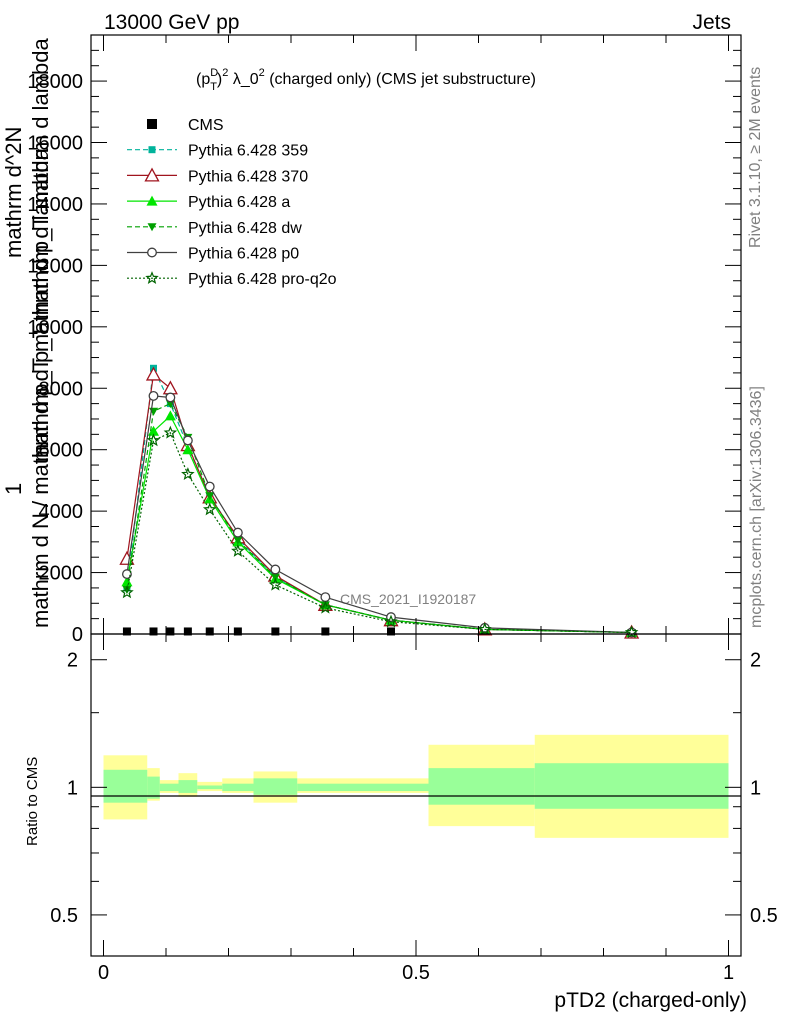 This screenshot has width=786, height=1024. What do you see at coordinates (61, 574) in the screenshot?
I see `y-tick-label: 2000` at bounding box center [61, 574].